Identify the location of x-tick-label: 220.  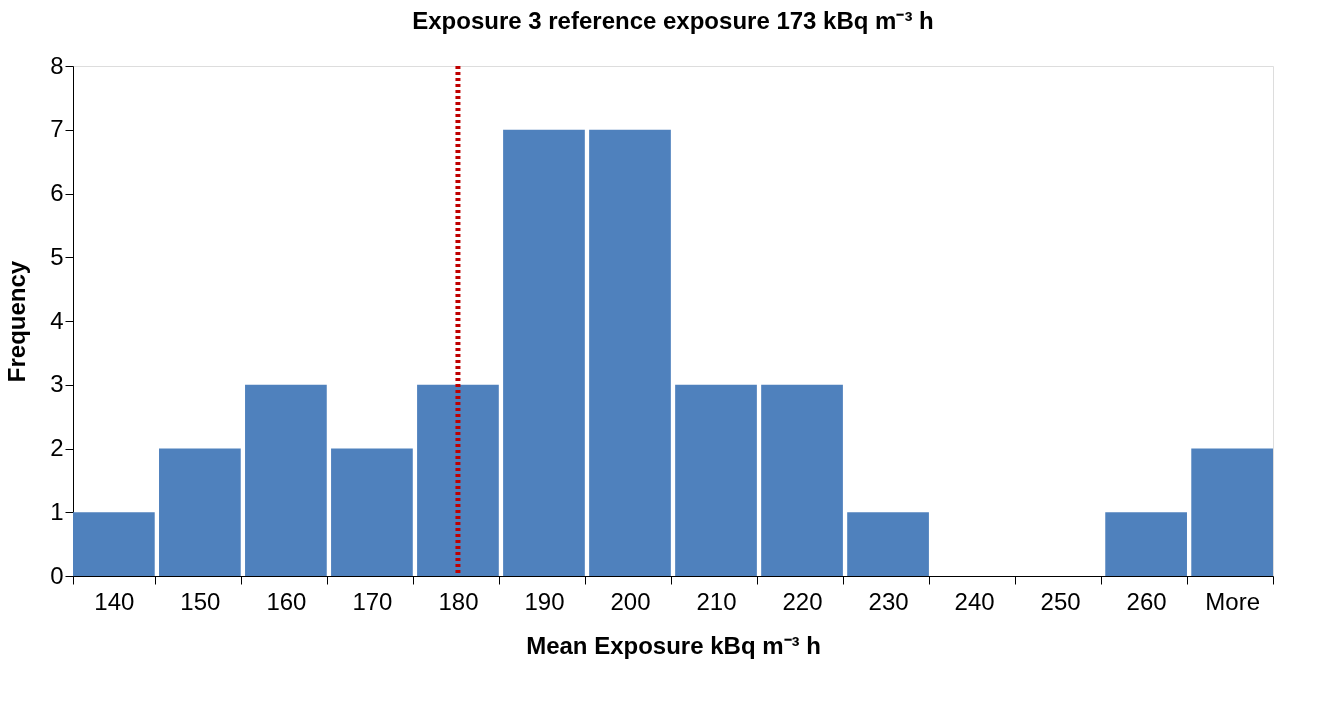
(802, 601).